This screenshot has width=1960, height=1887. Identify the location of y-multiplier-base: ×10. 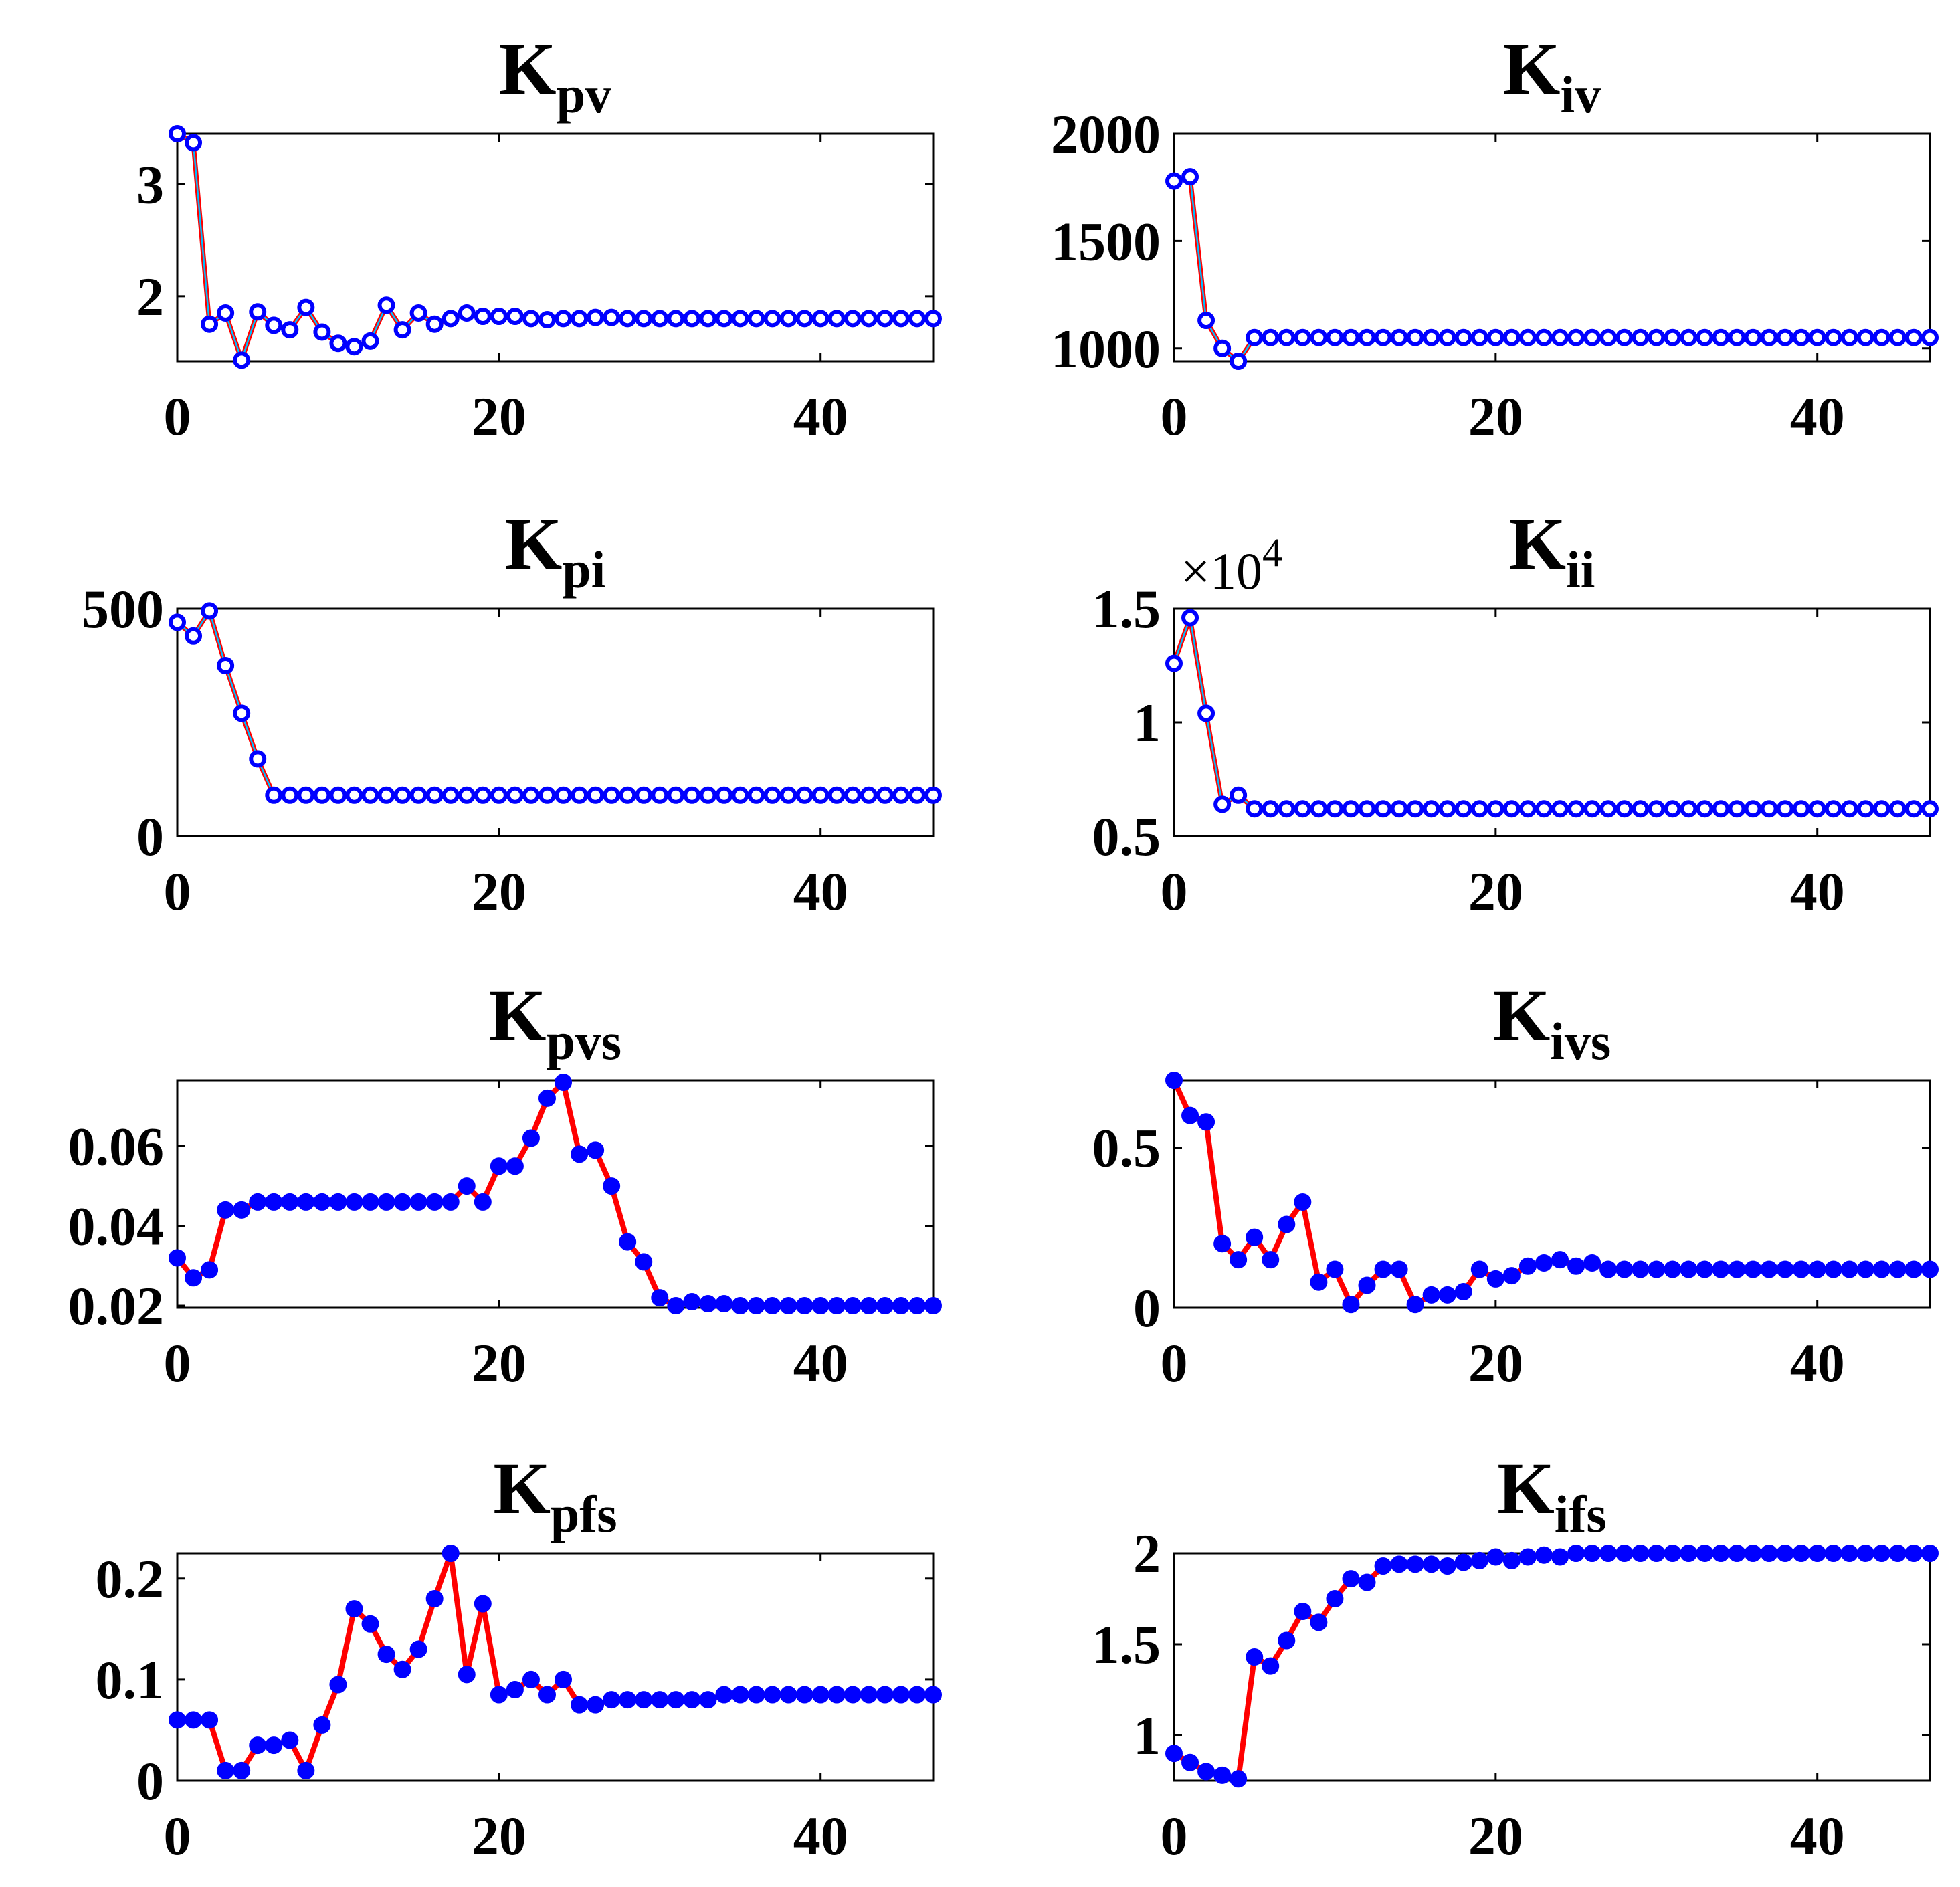
(1221, 571).